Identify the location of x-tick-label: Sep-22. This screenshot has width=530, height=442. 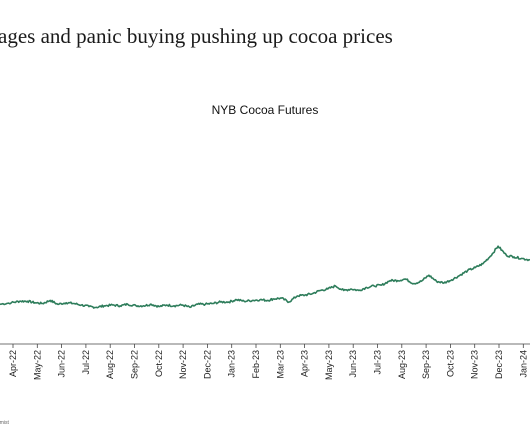
(135, 364).